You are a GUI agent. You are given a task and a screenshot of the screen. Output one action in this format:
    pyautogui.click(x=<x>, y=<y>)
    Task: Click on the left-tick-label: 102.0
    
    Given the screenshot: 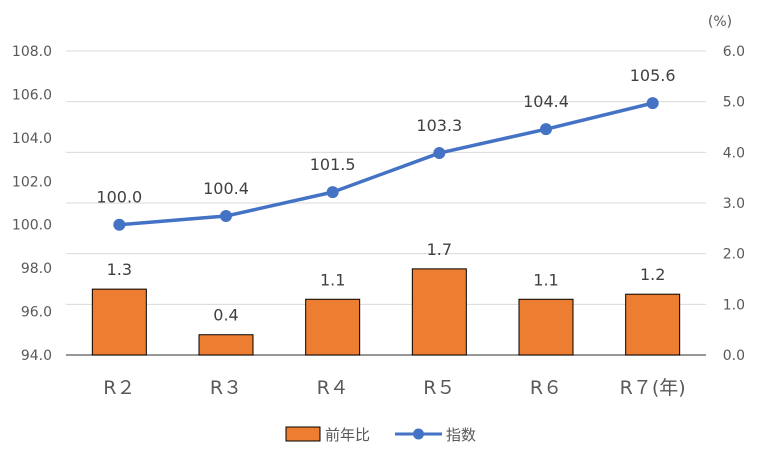 What is the action you would take?
    pyautogui.click(x=32, y=182)
    